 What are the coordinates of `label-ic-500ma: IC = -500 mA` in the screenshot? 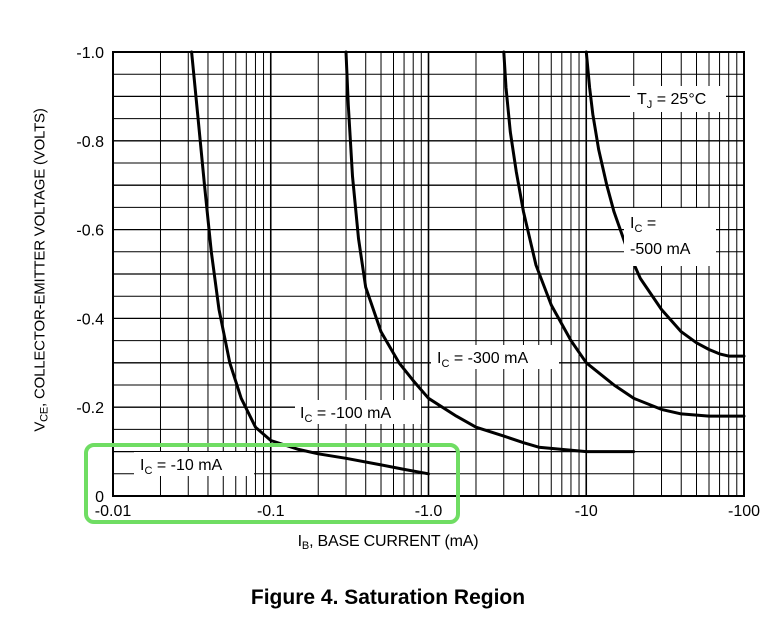 It's located at (660, 236).